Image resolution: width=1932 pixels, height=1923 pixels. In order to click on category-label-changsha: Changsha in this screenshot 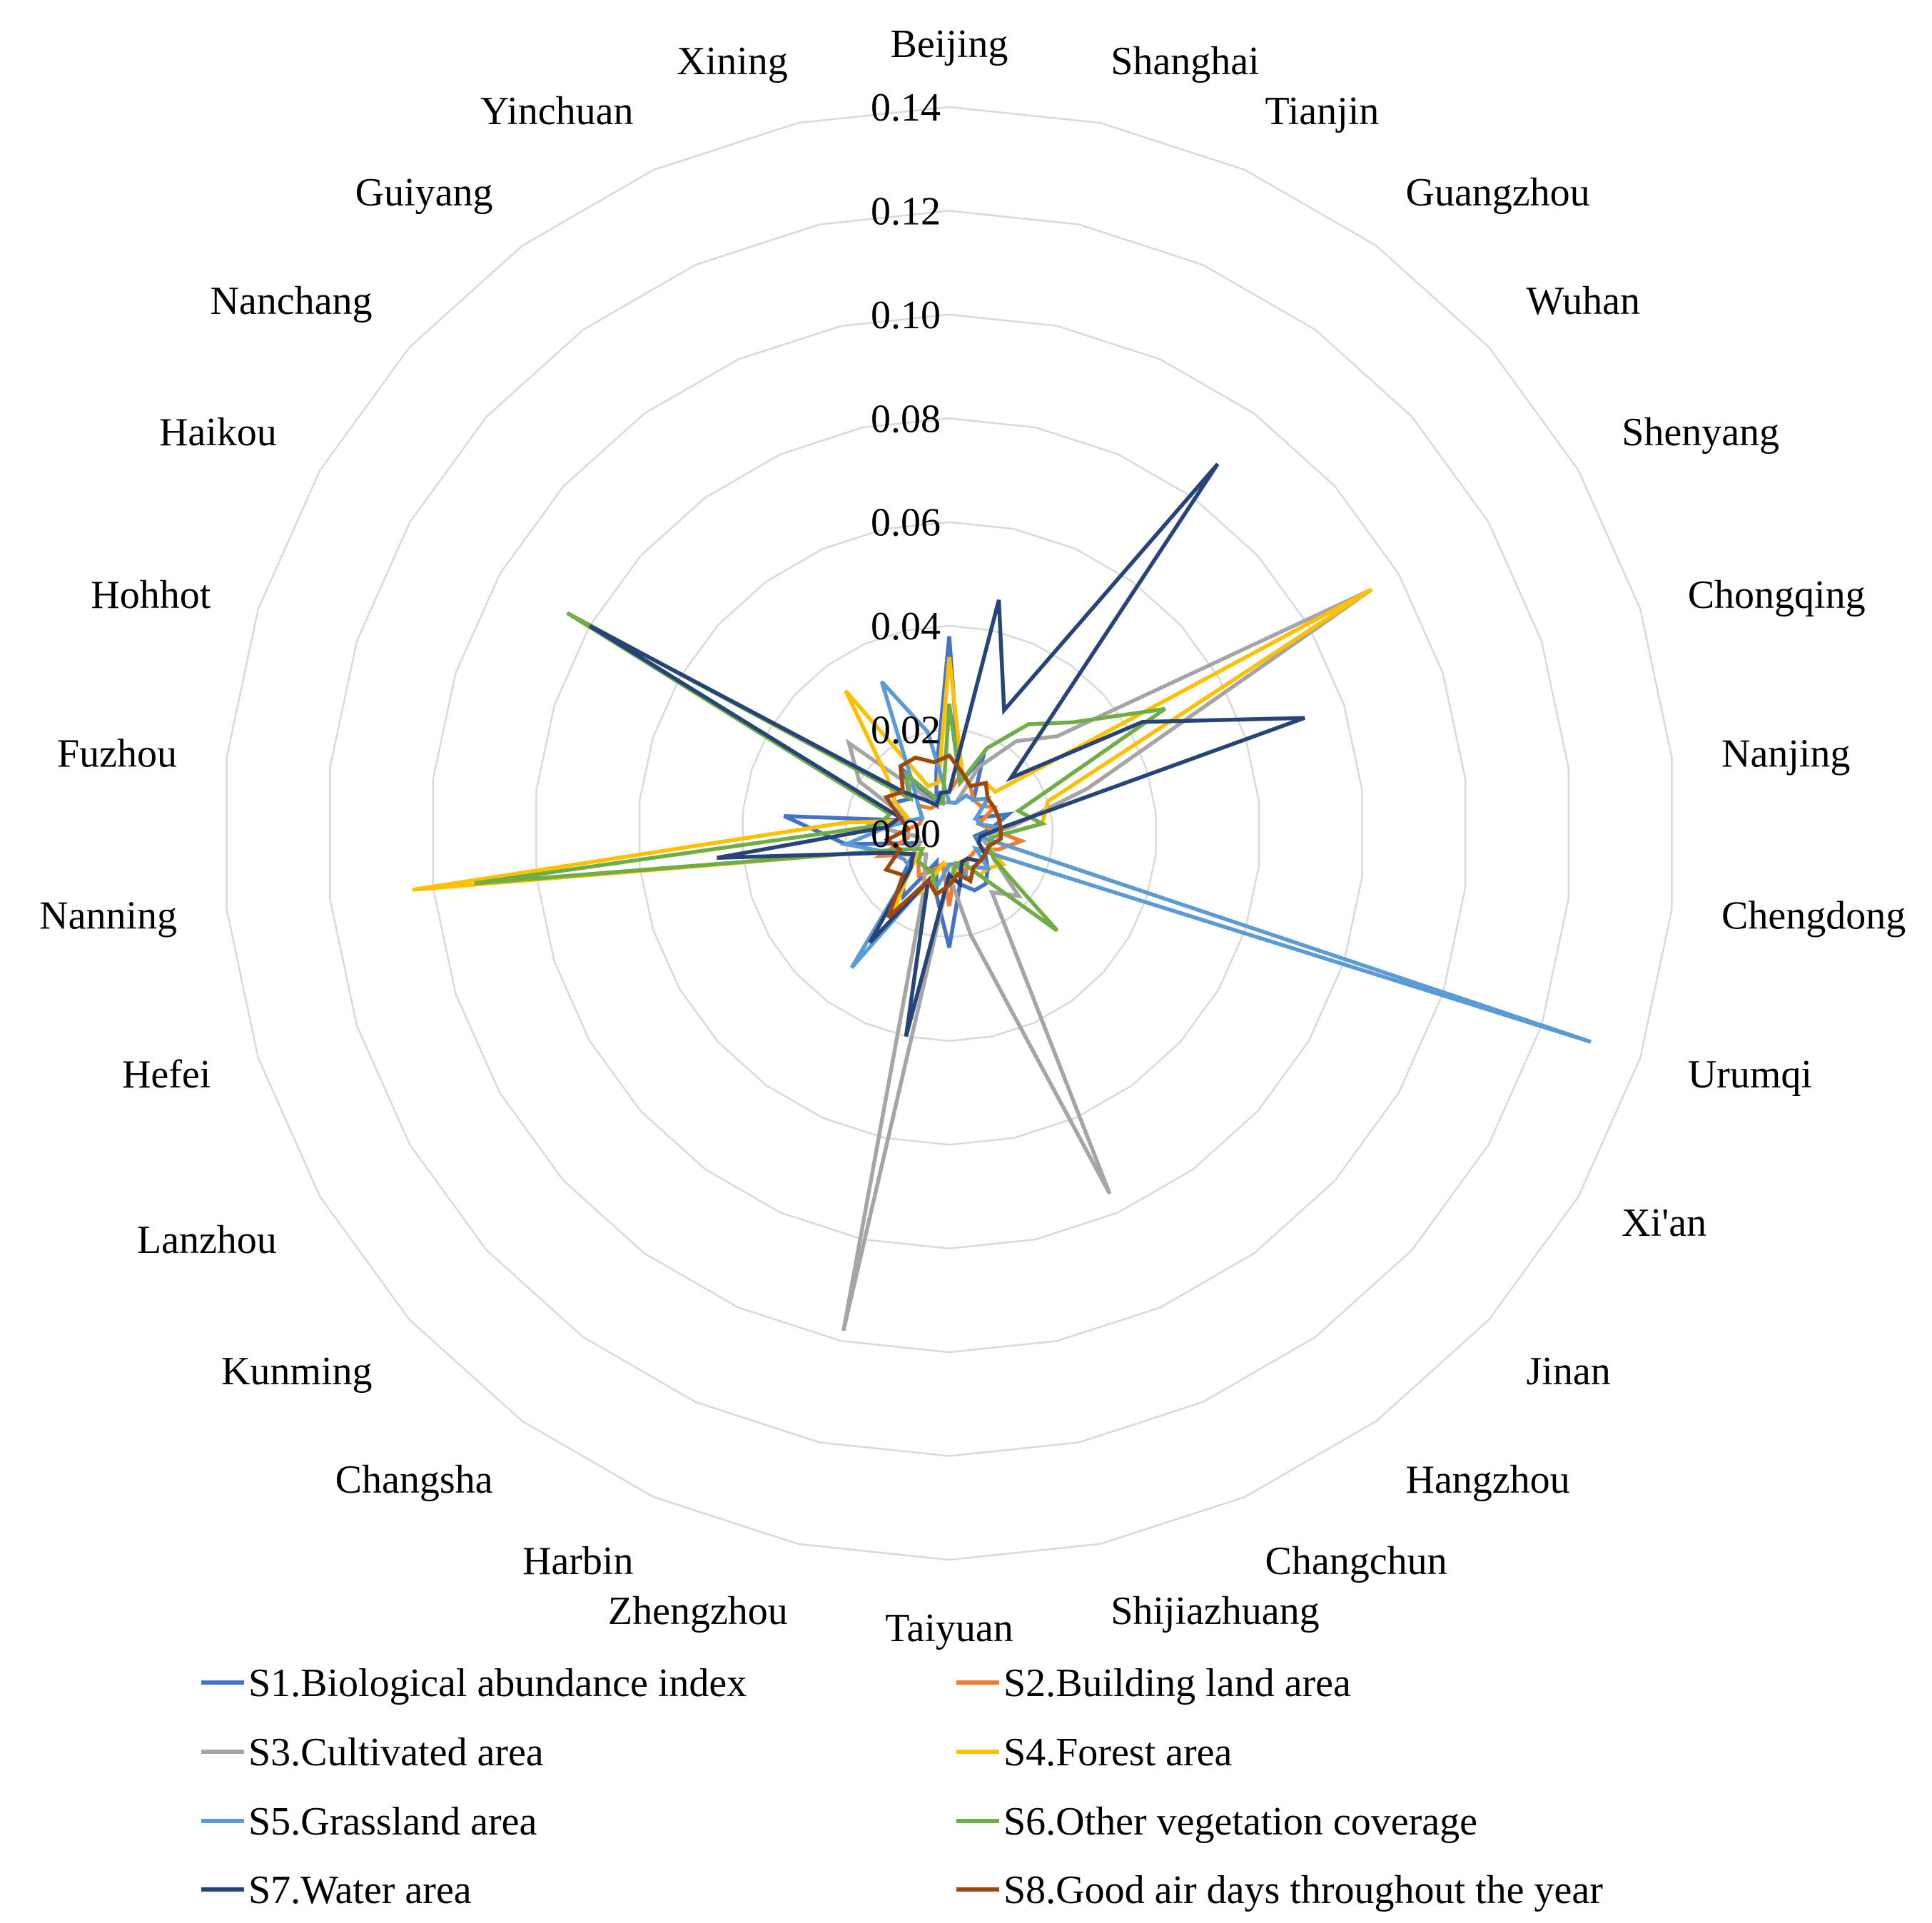, I will do `click(414, 1480)`.